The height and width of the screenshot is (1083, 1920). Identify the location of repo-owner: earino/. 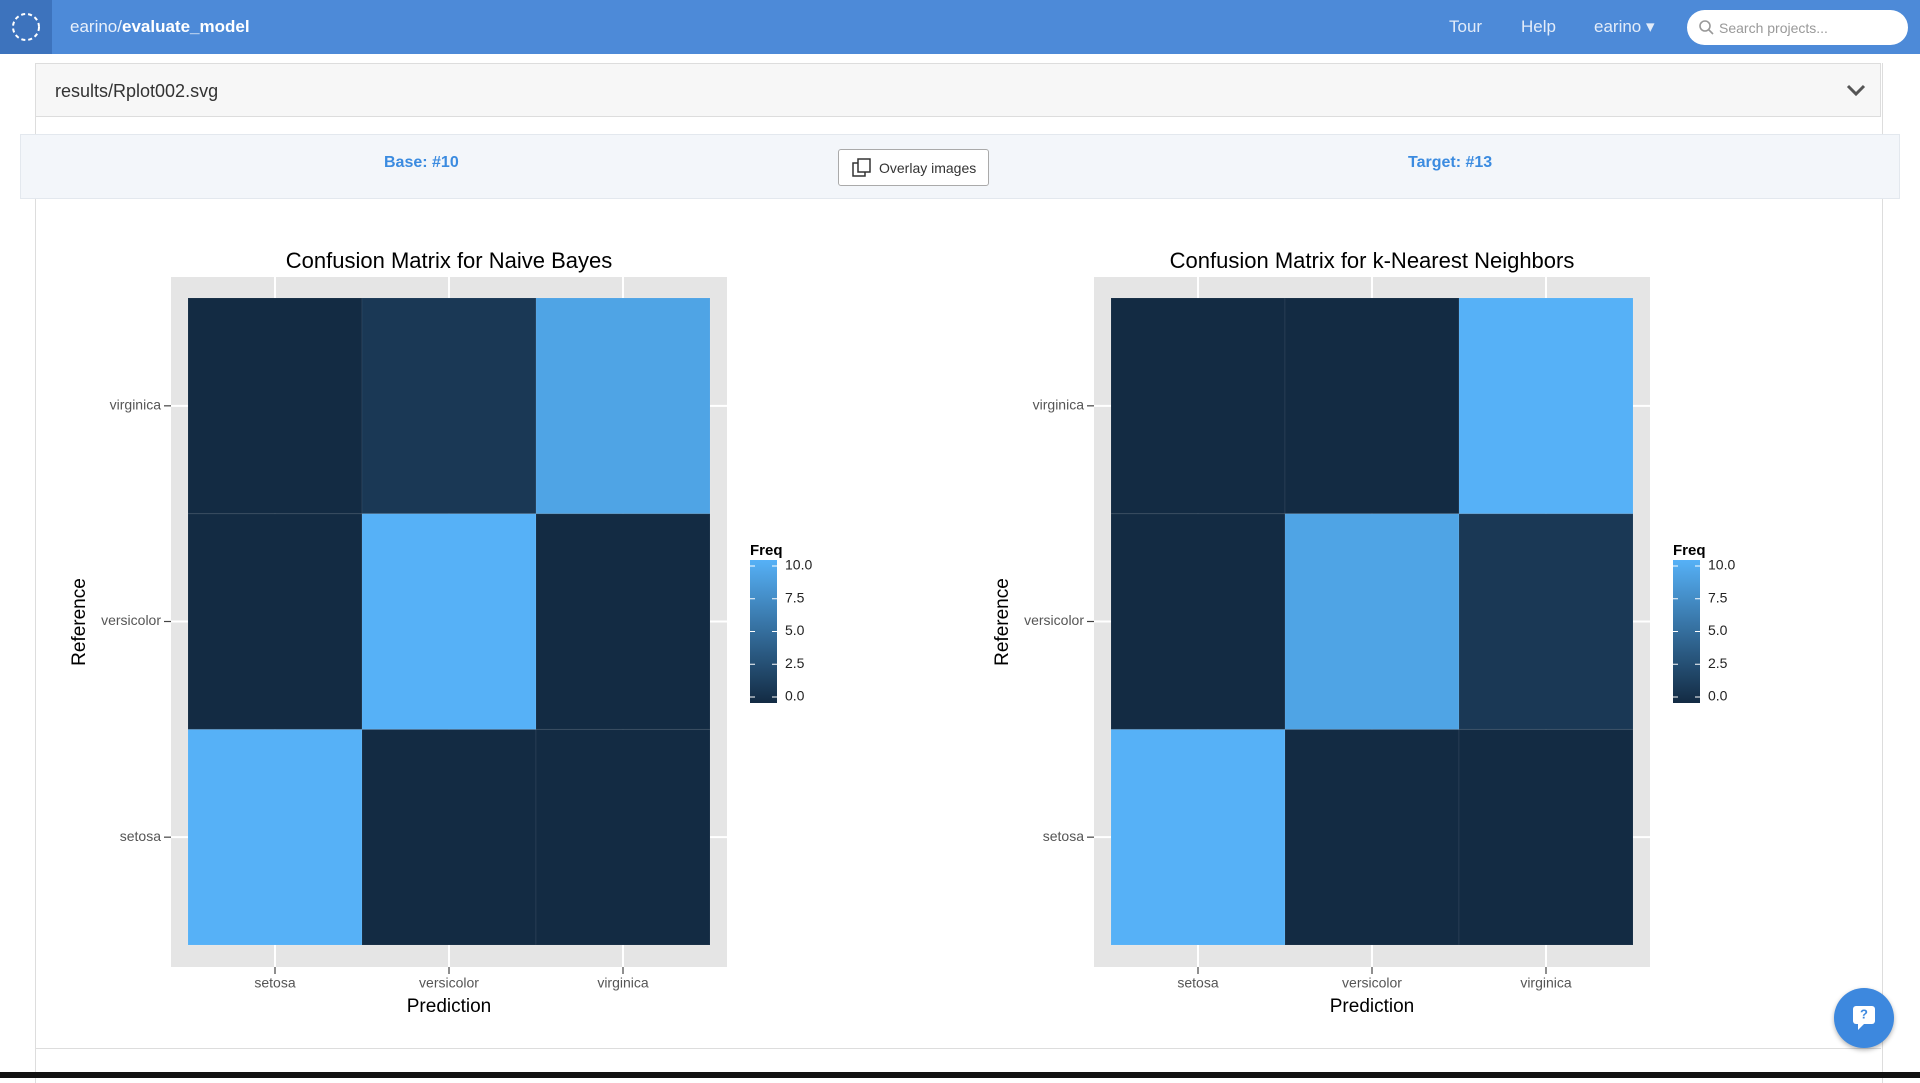
(96, 26).